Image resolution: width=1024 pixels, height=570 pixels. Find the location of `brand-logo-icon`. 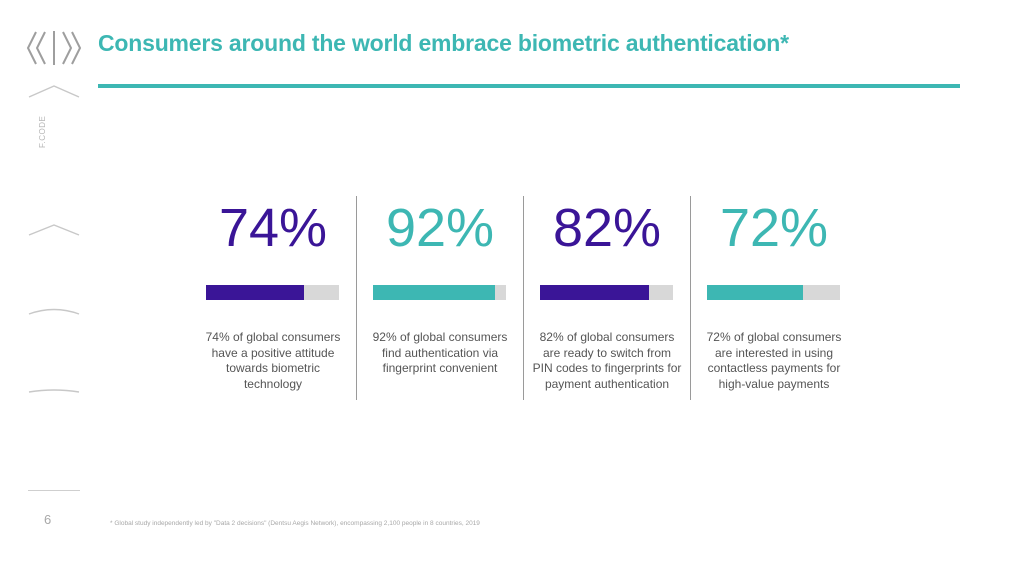

brand-logo-icon is located at coordinates (54, 48).